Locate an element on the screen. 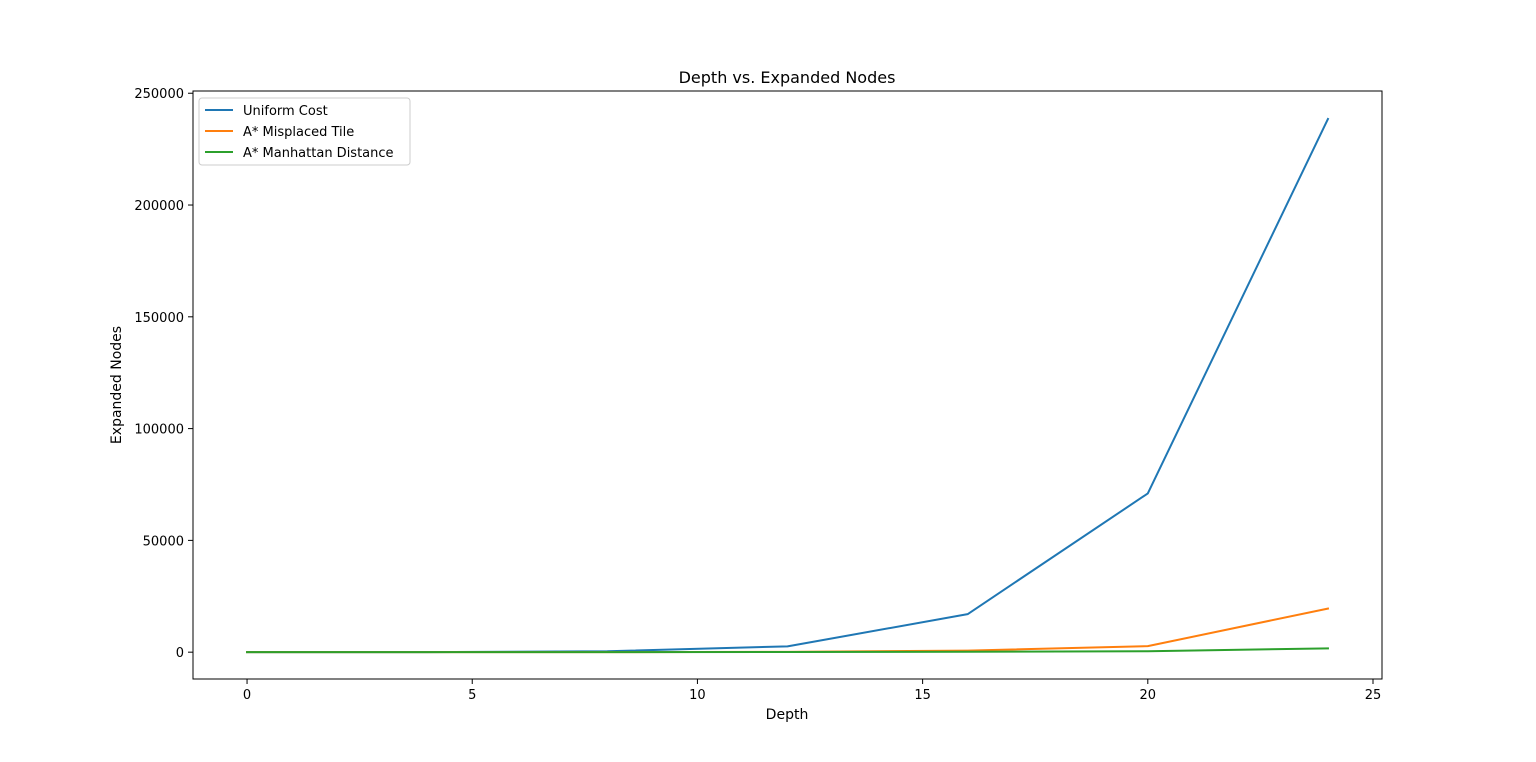 The height and width of the screenshot is (762, 1536). x-tick-label: 25 is located at coordinates (1373, 695).